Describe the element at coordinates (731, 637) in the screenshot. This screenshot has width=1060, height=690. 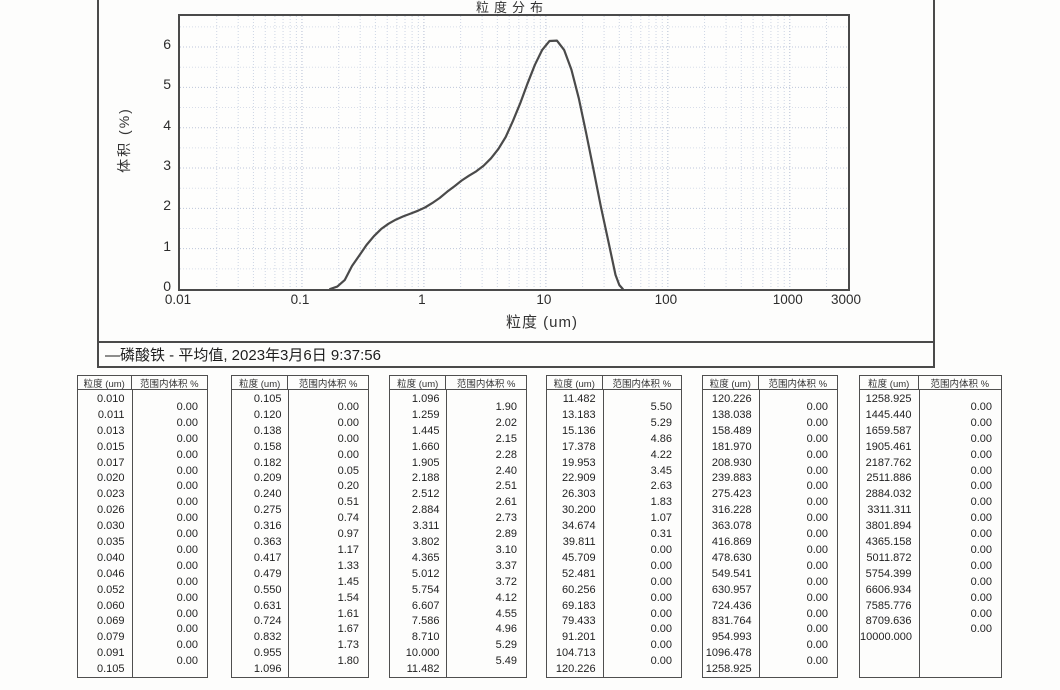
I see `size-cell: 954.993` at that location.